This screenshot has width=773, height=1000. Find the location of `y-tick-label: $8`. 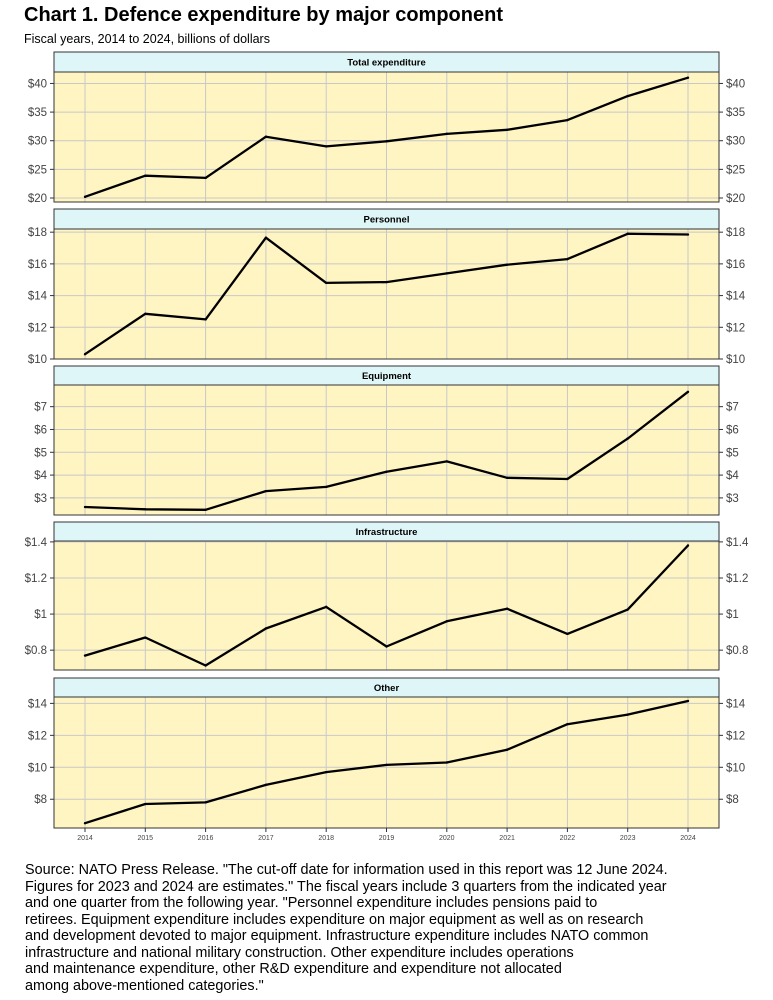

y-tick-label: $8 is located at coordinates (40, 800).